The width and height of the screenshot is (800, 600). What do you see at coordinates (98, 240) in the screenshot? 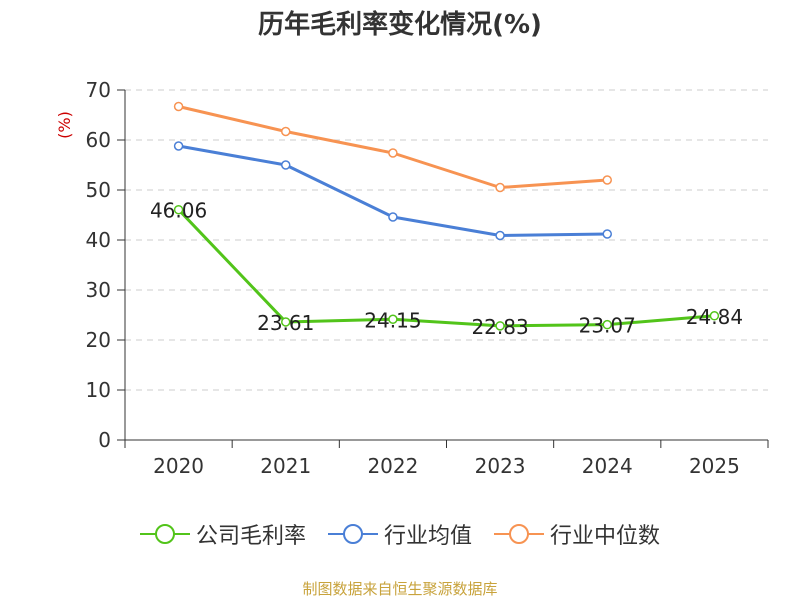
I see `y-tick-label: 40` at bounding box center [98, 240].